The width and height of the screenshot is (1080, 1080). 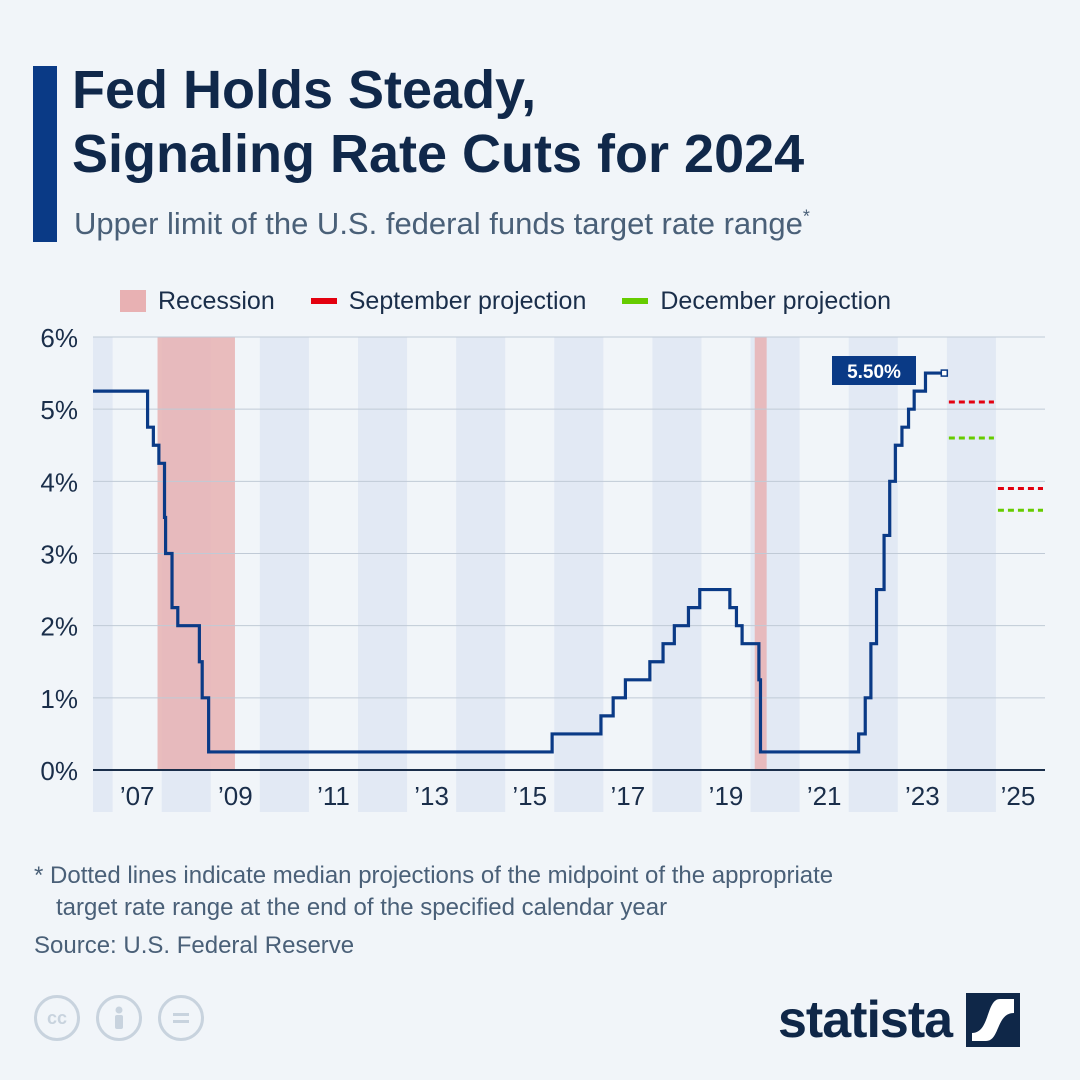 What do you see at coordinates (922, 796) in the screenshot?
I see `x-tick-label: ’23` at bounding box center [922, 796].